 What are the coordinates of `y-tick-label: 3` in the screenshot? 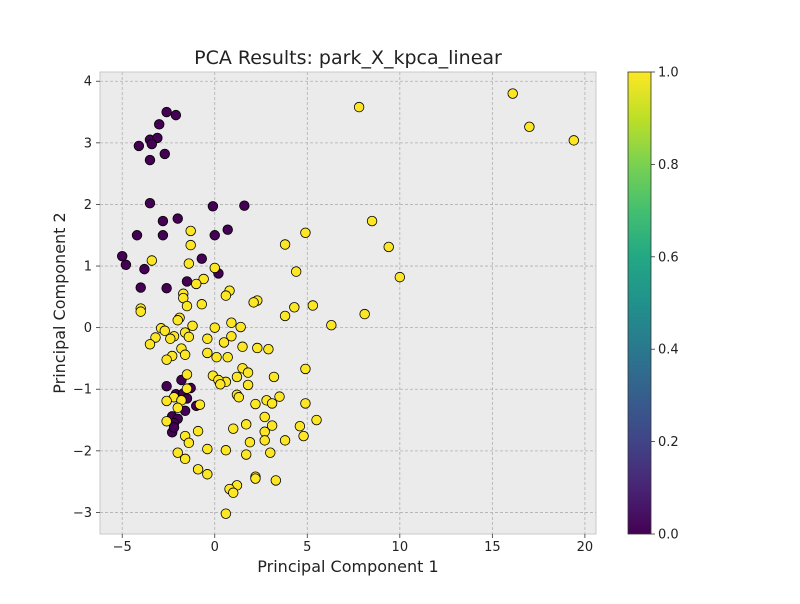 It's located at (88, 143).